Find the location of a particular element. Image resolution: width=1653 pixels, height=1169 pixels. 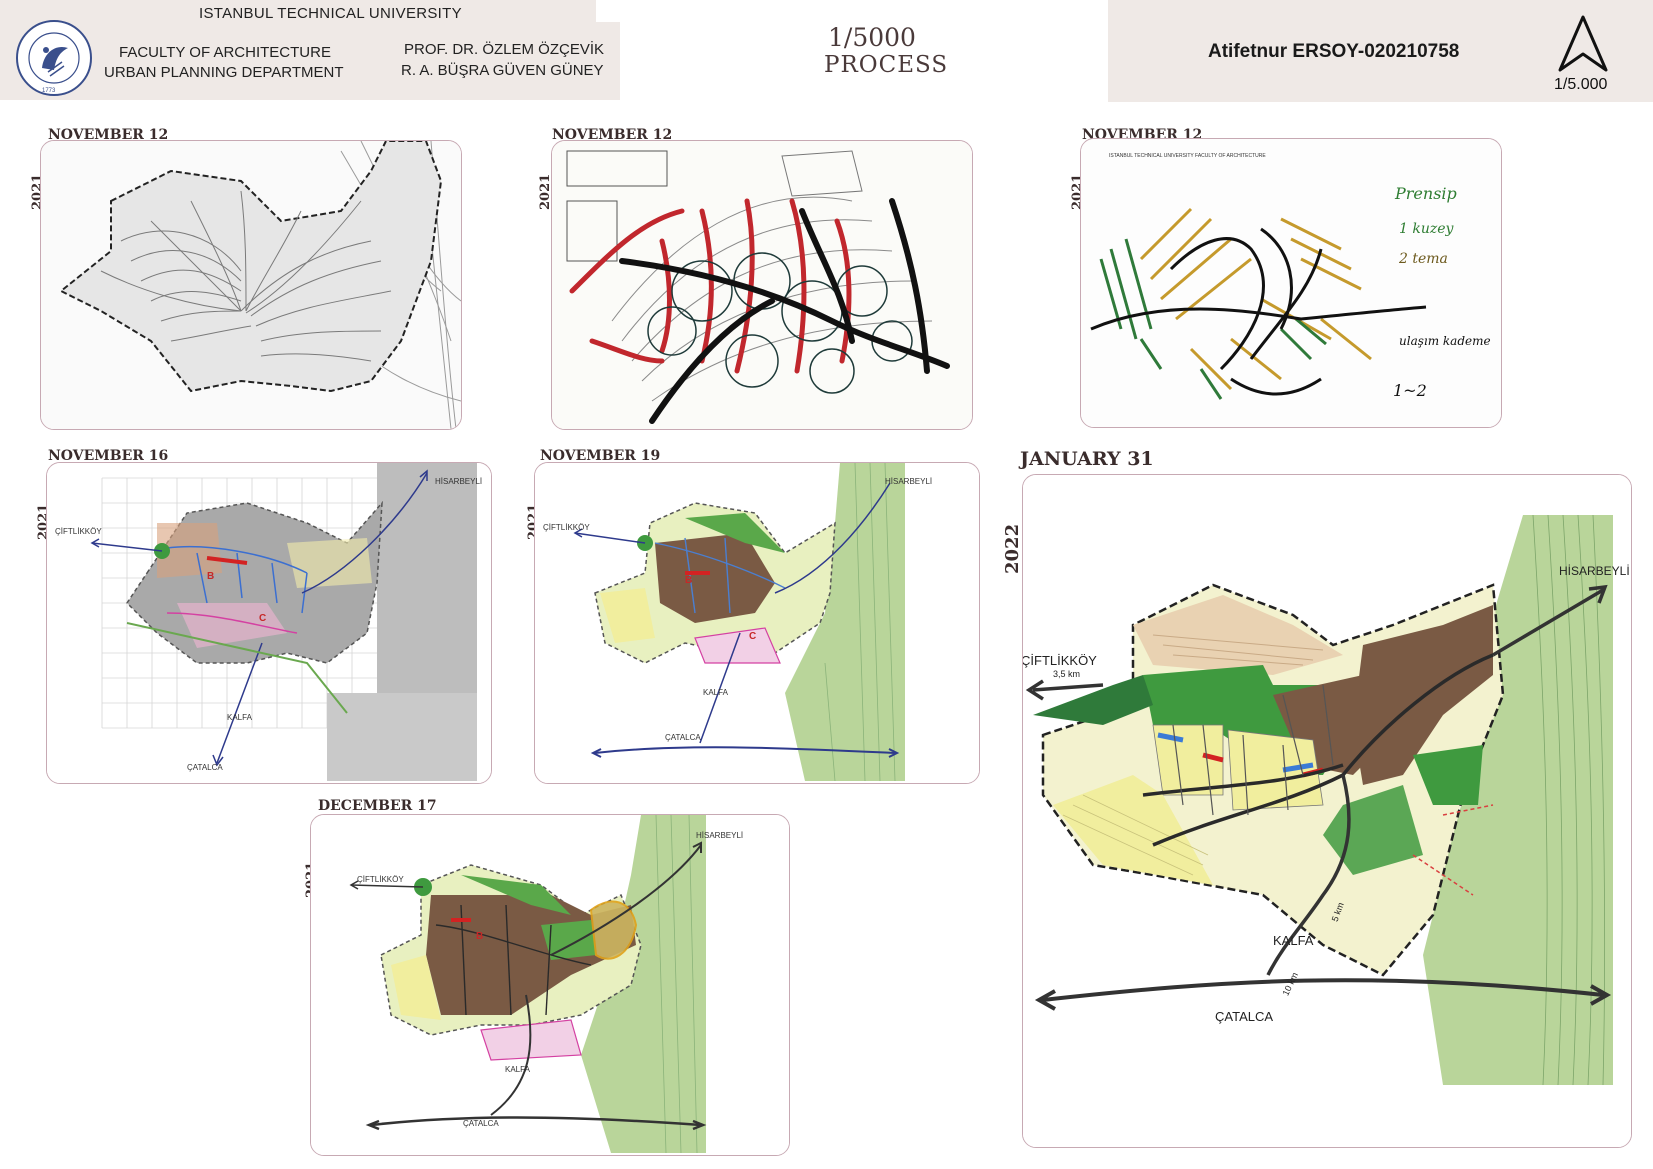

panel1-date: NOVEMBER 12 is located at coordinates (108, 135).